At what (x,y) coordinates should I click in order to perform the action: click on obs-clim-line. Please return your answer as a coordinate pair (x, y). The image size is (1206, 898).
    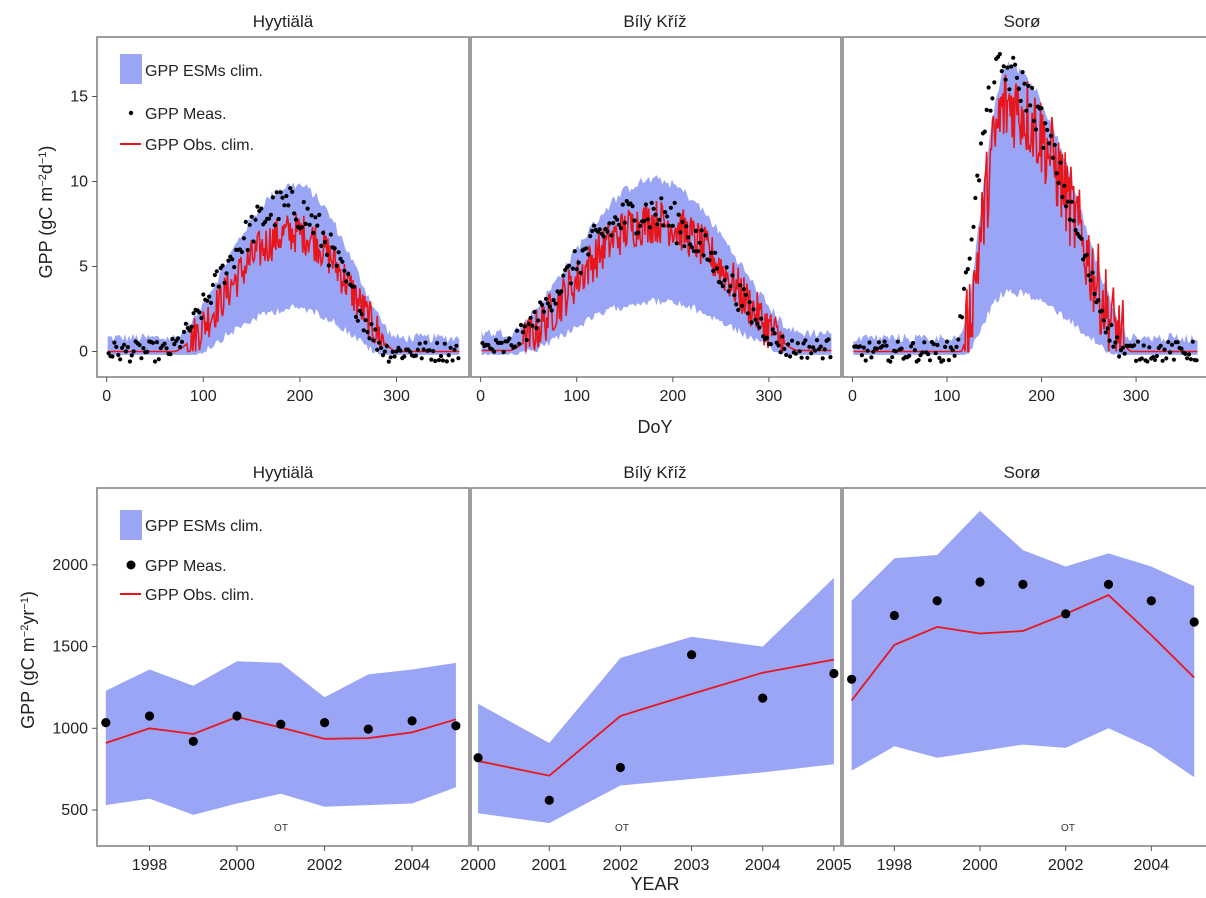
    Looking at the image, I should click on (1022, 648).